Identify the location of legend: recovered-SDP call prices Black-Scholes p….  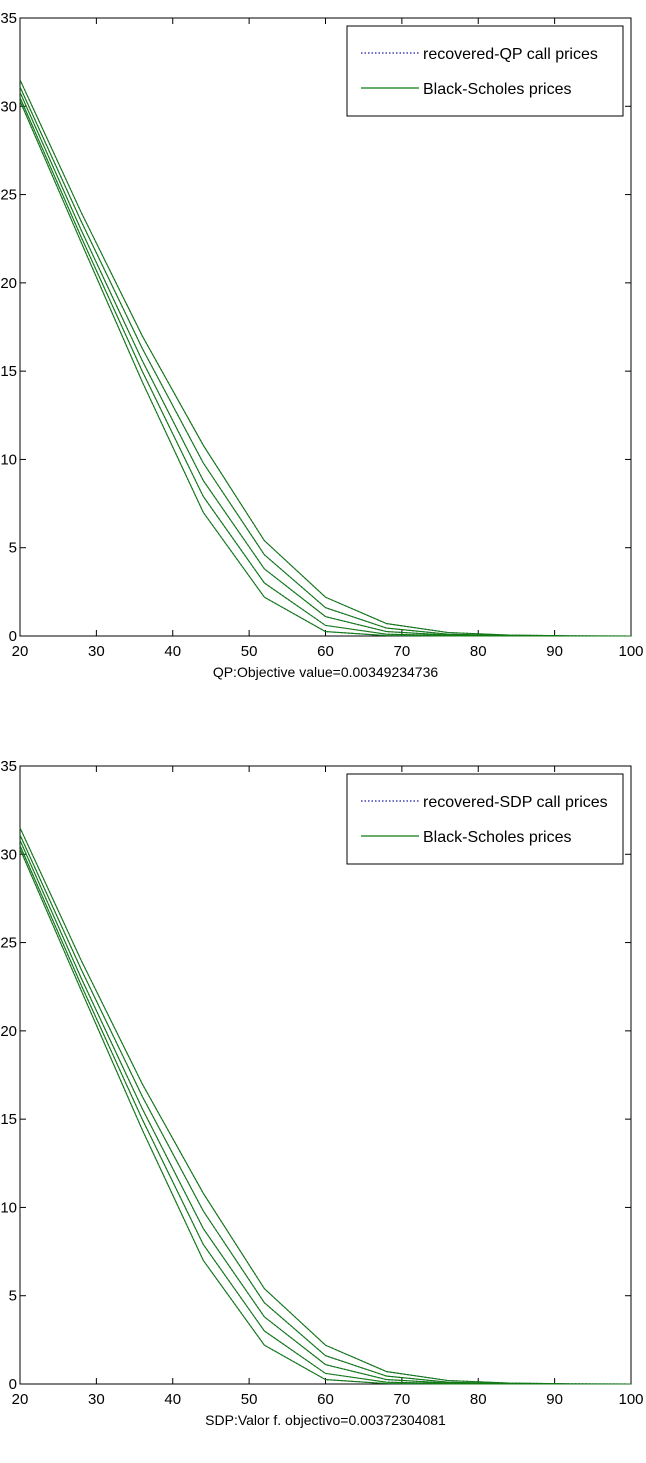
(485, 819).